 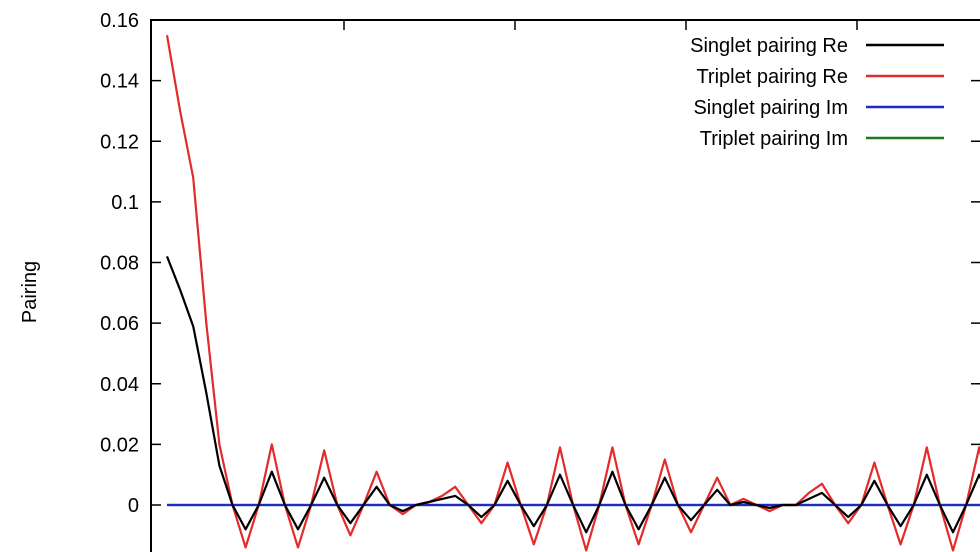 What do you see at coordinates (30, 292) in the screenshot?
I see `y-axis-title: Pairing` at bounding box center [30, 292].